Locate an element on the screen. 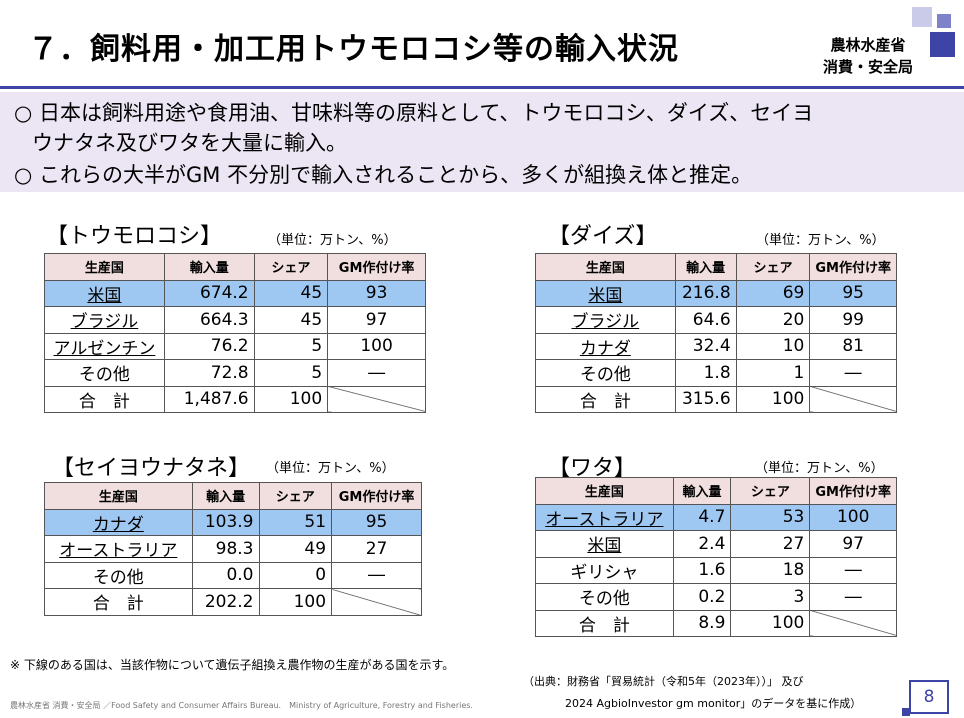 This screenshot has height=718, width=964. table-row: その他 1.8 1 ― is located at coordinates (716, 373).